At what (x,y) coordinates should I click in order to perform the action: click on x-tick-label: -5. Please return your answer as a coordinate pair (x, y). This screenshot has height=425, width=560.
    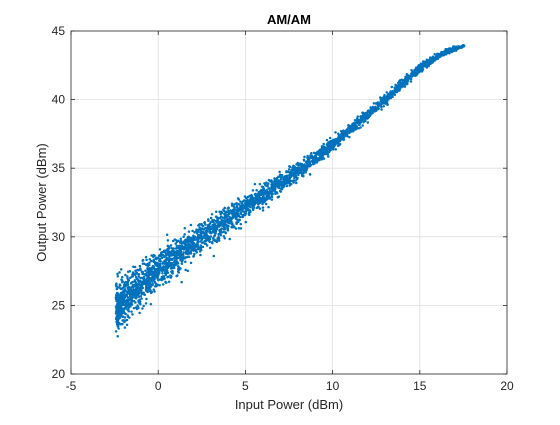
    Looking at the image, I should click on (71, 386).